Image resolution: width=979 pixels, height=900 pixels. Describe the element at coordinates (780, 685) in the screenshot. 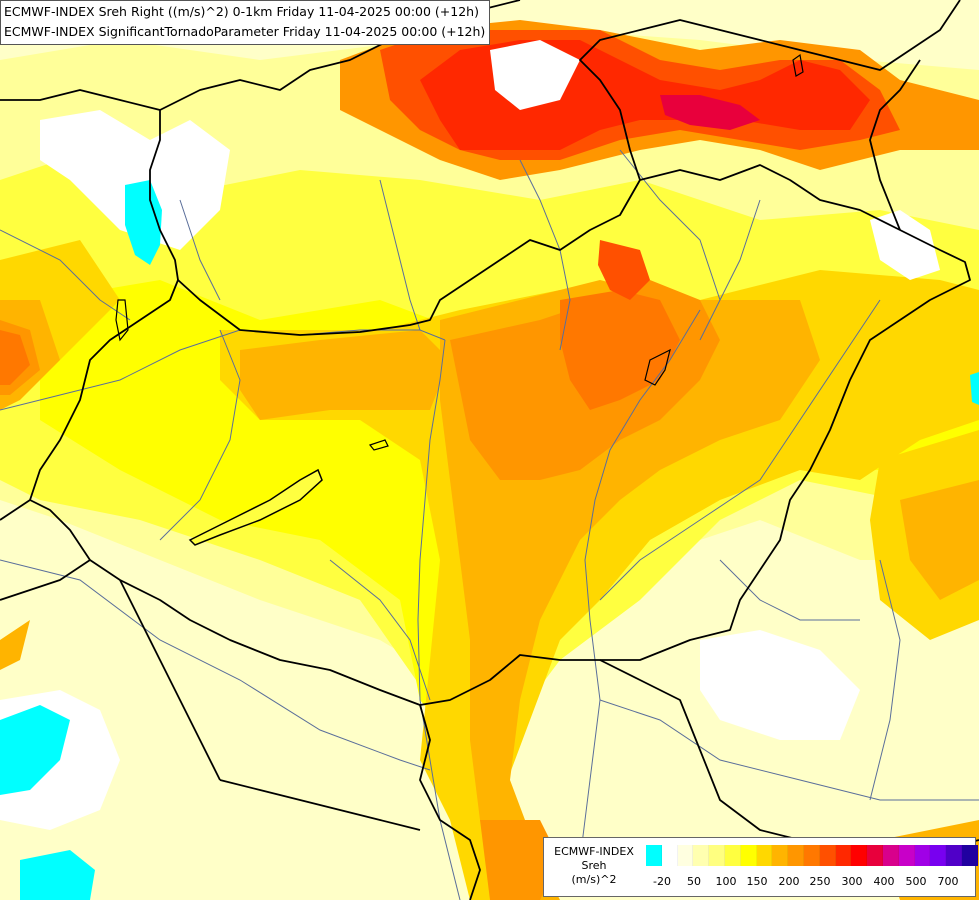

I see `field-white-se` at that location.